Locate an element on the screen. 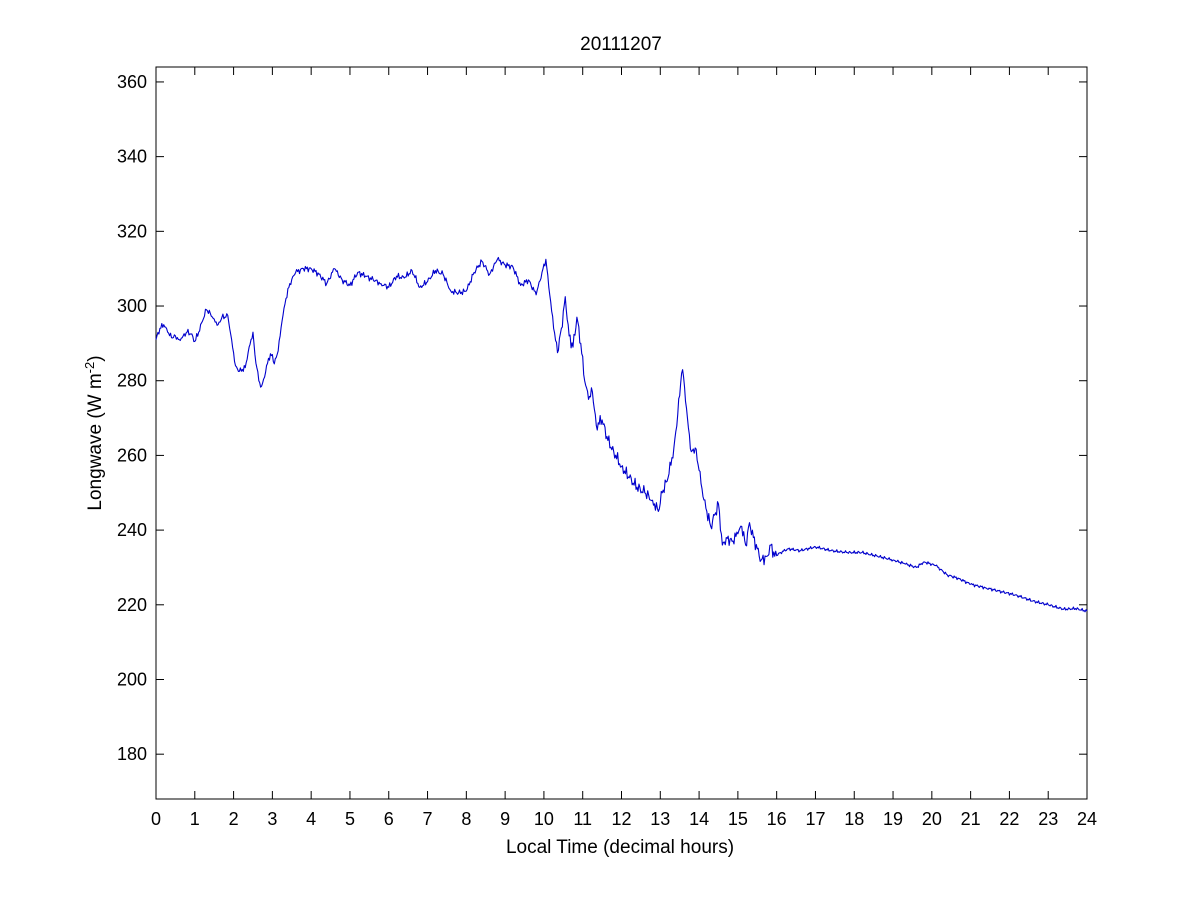  y-tick-label: 340 is located at coordinates (132, 157).